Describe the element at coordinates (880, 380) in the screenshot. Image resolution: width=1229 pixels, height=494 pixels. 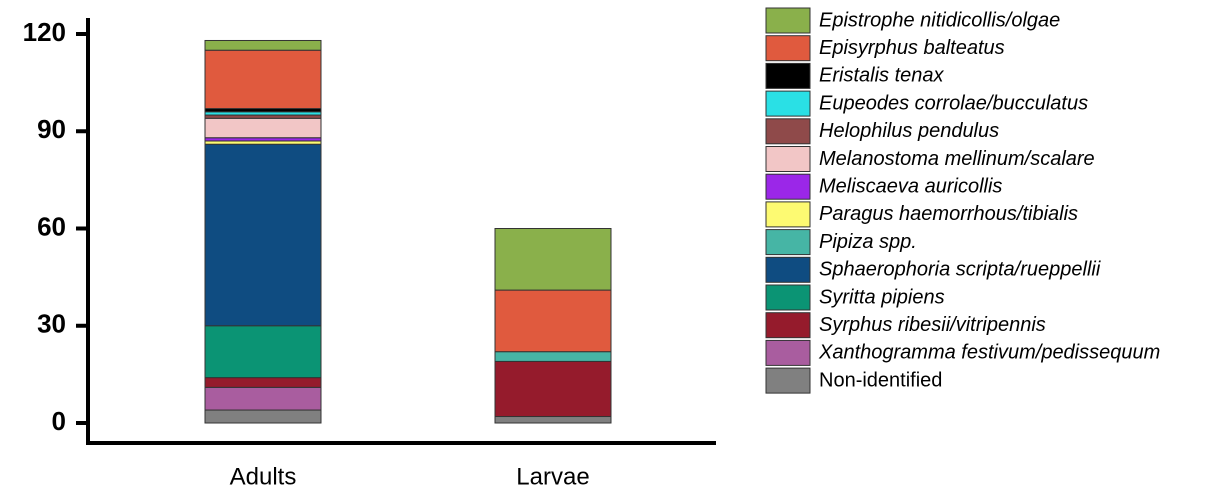
I see `legend-label: Non-identified` at that location.